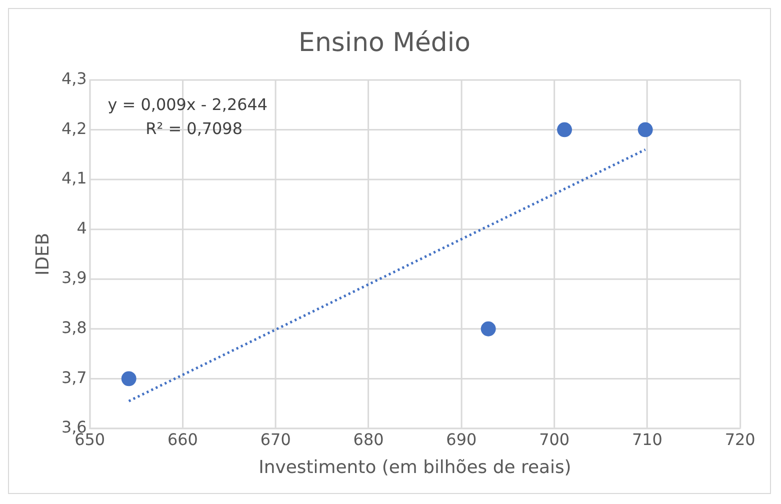 The width and height of the screenshot is (781, 504). Describe the element at coordinates (183, 440) in the screenshot. I see `x-tick-label: 660` at that location.